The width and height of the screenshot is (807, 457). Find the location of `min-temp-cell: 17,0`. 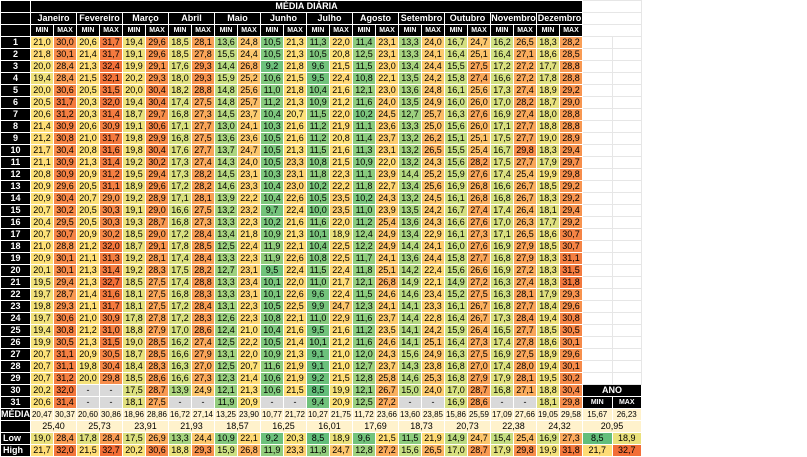

min-temp-cell: 17,0 is located at coordinates (456, 390).